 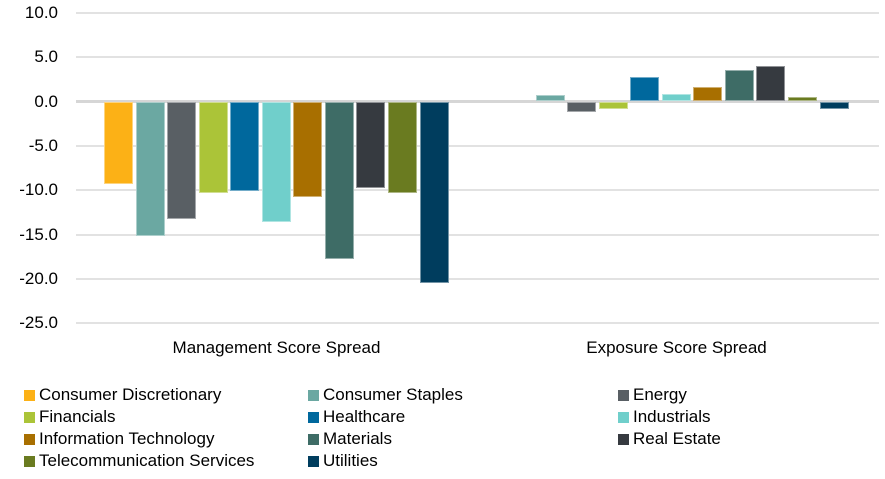 What do you see at coordinates (463, 439) in the screenshot?
I see `legend-item-materials: Materials` at bounding box center [463, 439].